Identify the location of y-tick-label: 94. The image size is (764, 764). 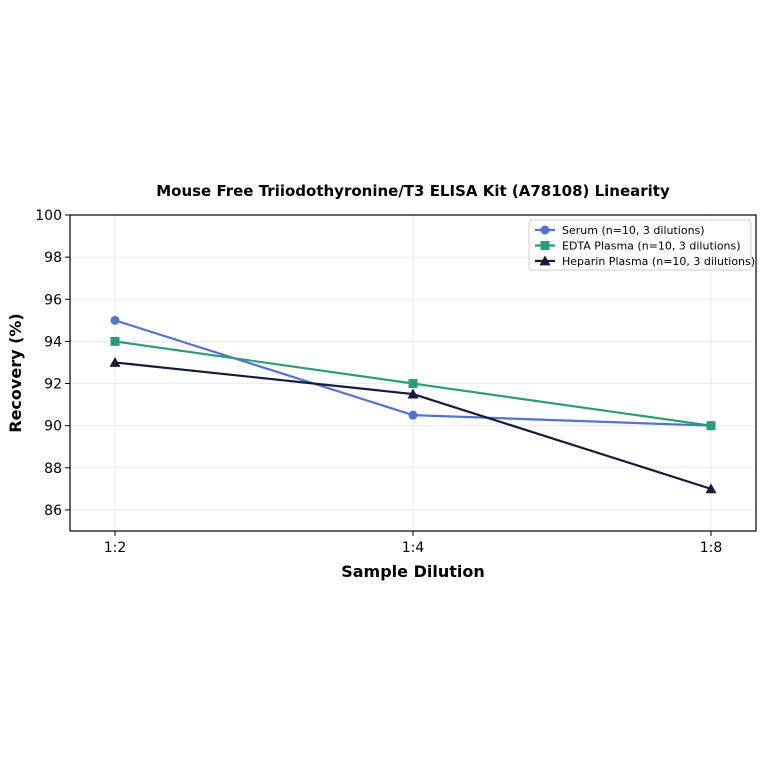
(53, 342).